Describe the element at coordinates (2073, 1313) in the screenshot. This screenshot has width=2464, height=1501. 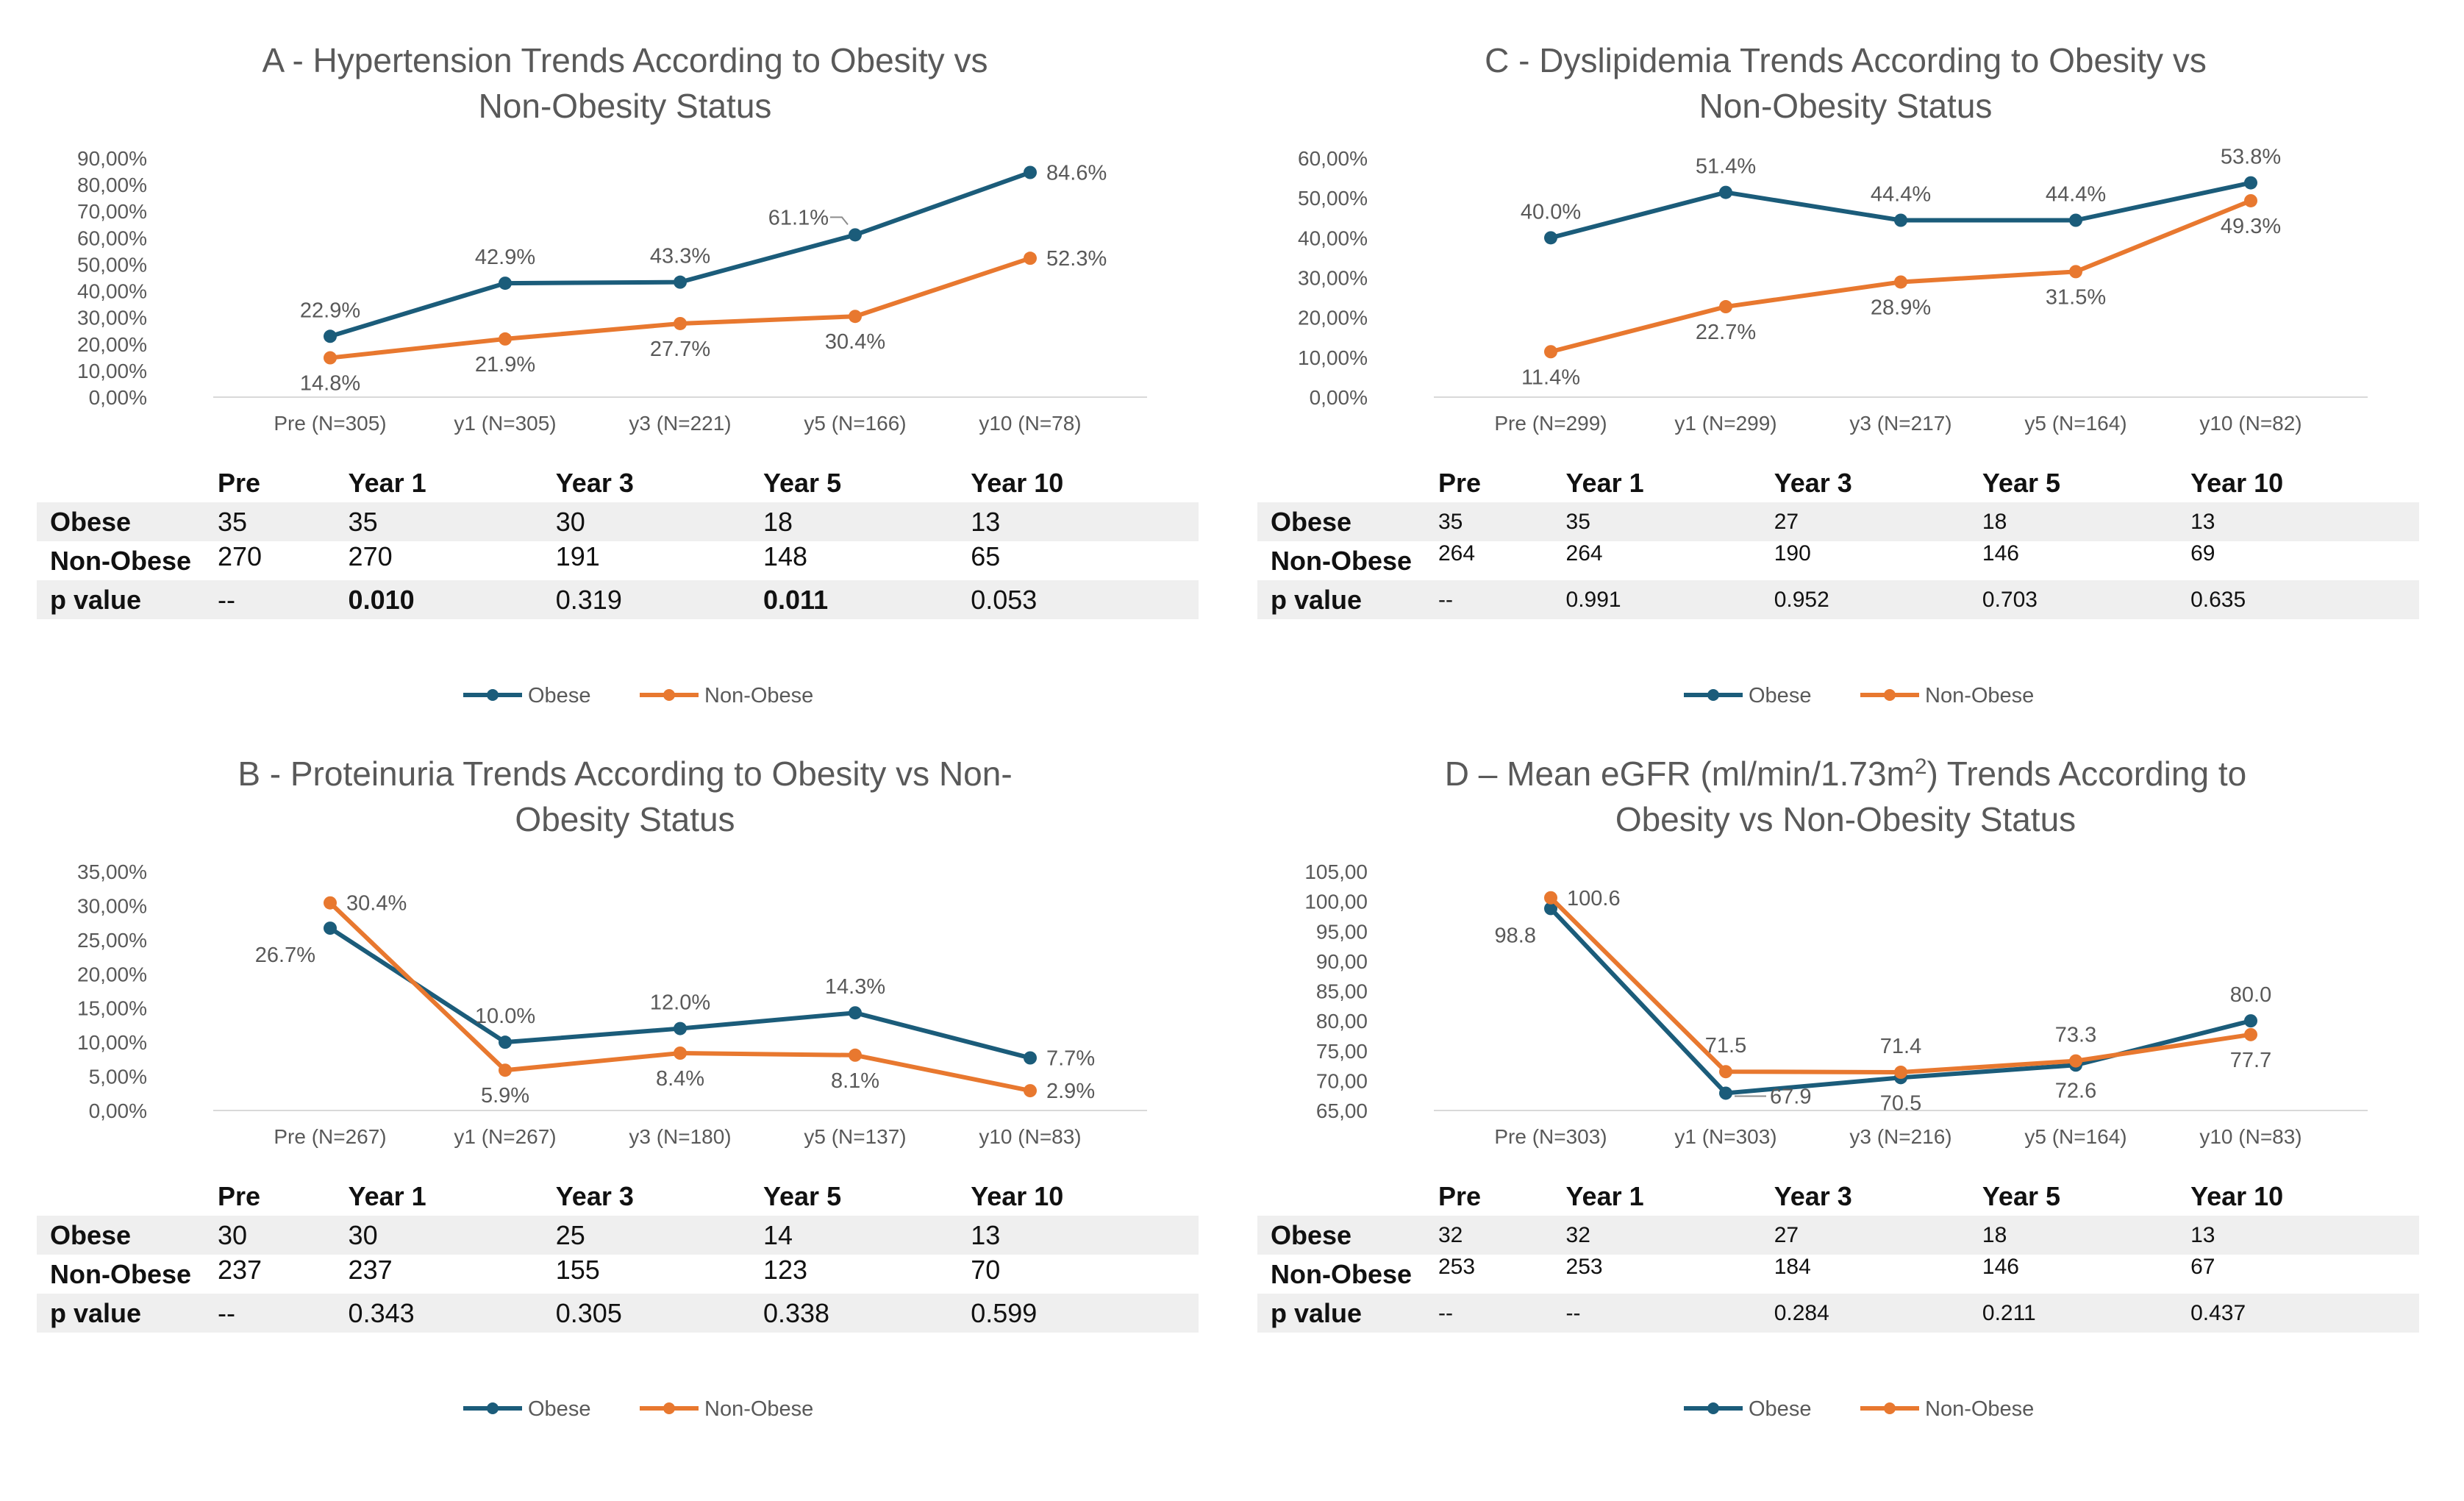
I see `table-cell: 0.211` at that location.